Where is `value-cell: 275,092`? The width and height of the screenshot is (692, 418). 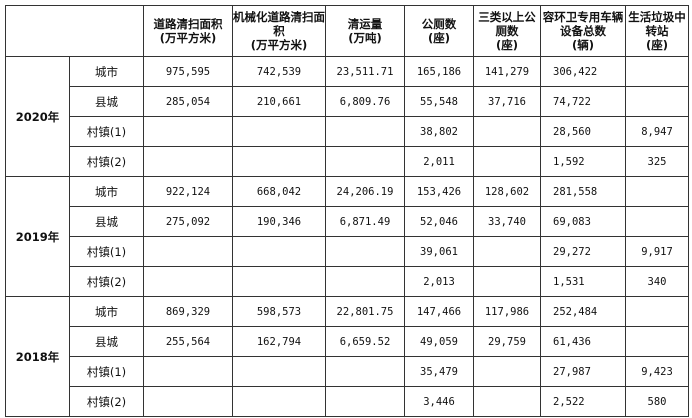 value-cell: 275,092 is located at coordinates (188, 221).